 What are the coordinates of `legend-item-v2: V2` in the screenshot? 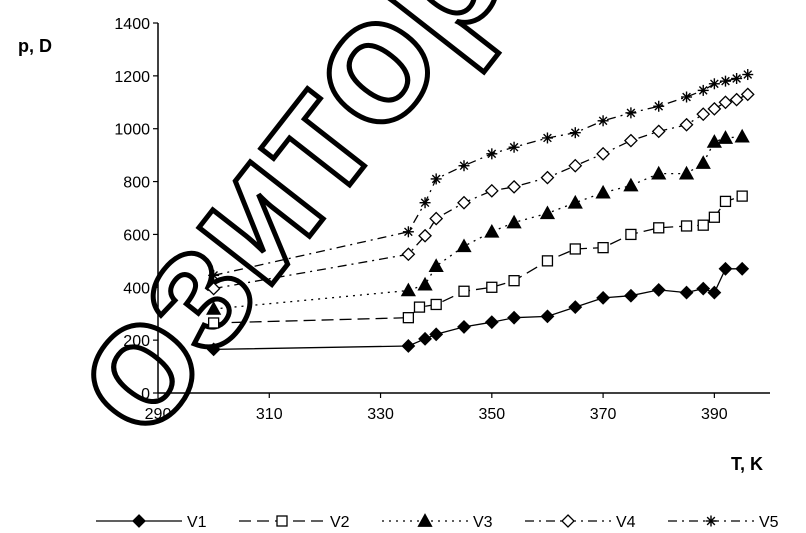 It's located at (294, 522).